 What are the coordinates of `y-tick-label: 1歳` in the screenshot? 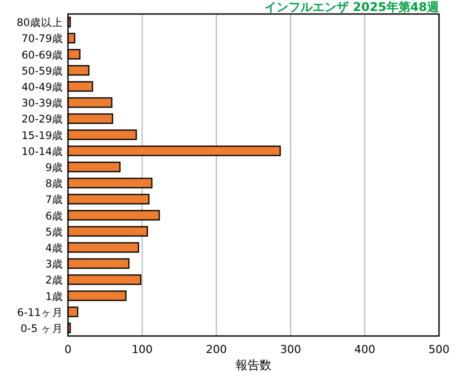 It's located at (54, 296).